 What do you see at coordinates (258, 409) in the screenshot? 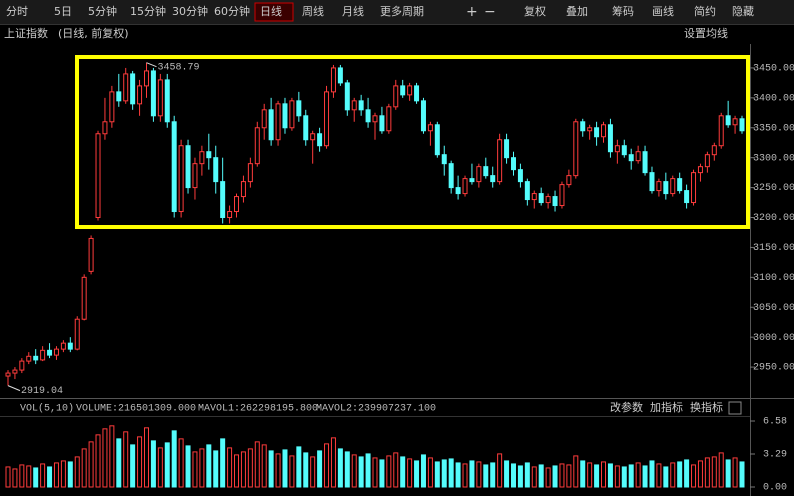
I see `readout: MAVOL1:262298195.800` at bounding box center [258, 409].